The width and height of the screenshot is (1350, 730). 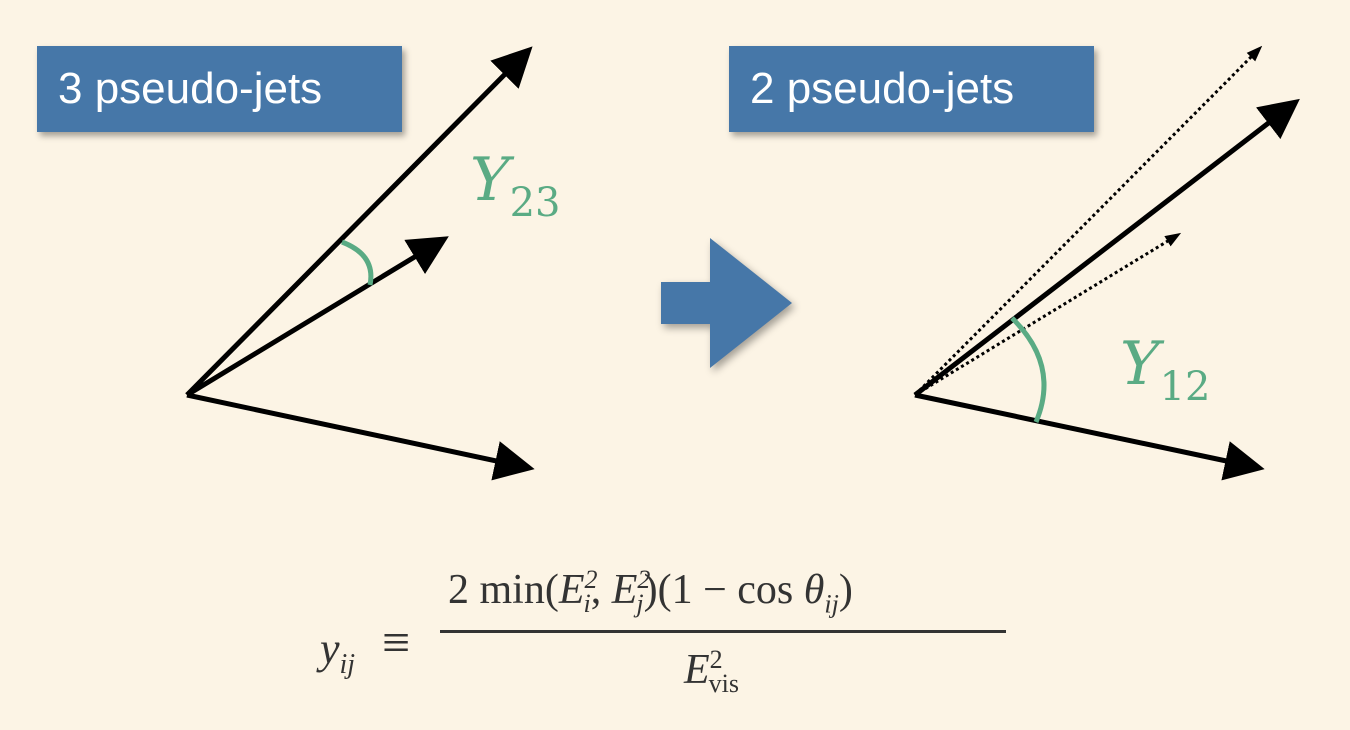 What do you see at coordinates (1165, 369) in the screenshot?
I see `y12-label: Y12` at bounding box center [1165, 369].